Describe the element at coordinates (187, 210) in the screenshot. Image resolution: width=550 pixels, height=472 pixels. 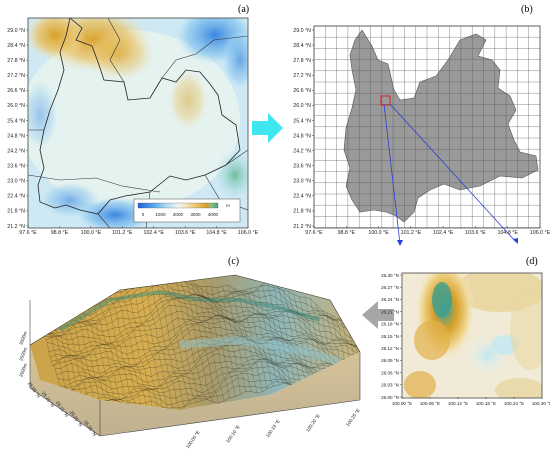
I see `colorbar-a: 0 1000 2000 3000 4000 m` at that location.